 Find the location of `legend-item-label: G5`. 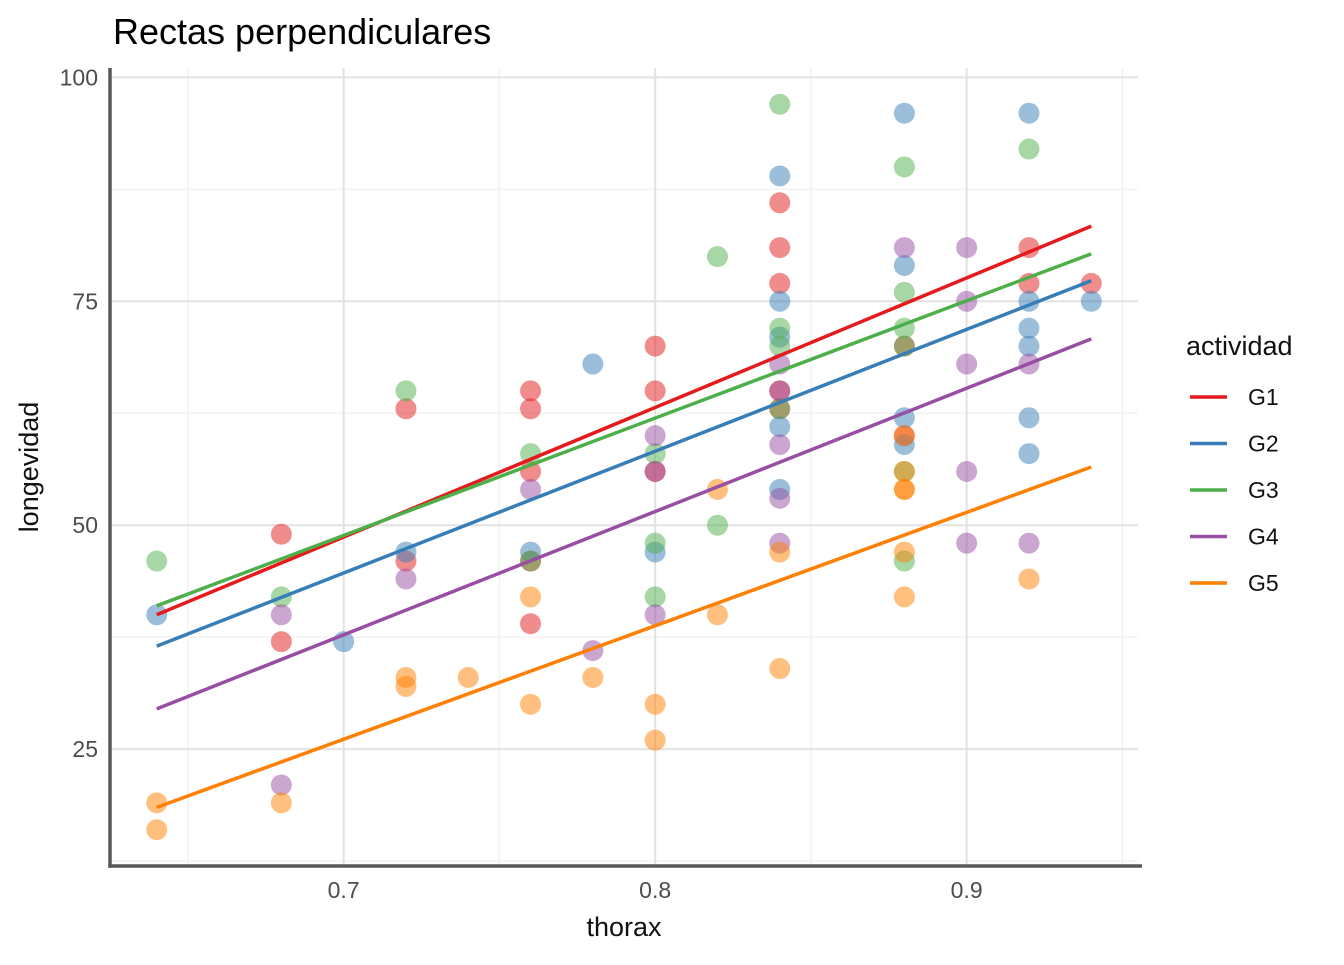

legend-item-label: G5 is located at coordinates (1263, 583).